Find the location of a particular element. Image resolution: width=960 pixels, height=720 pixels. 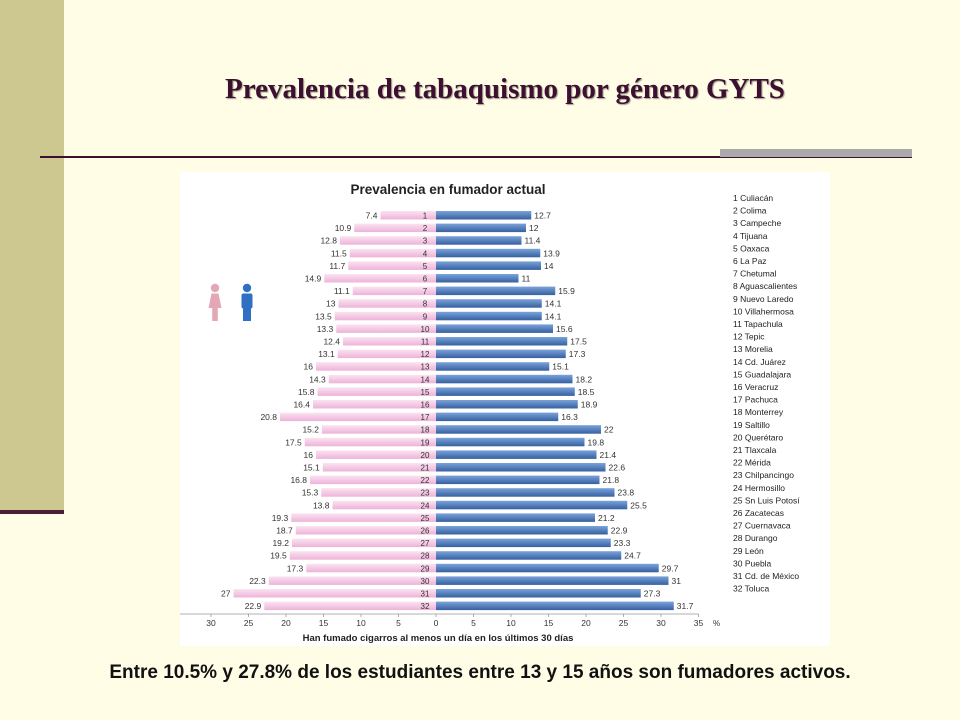

female-value-label: 12.8 is located at coordinates (328, 241).